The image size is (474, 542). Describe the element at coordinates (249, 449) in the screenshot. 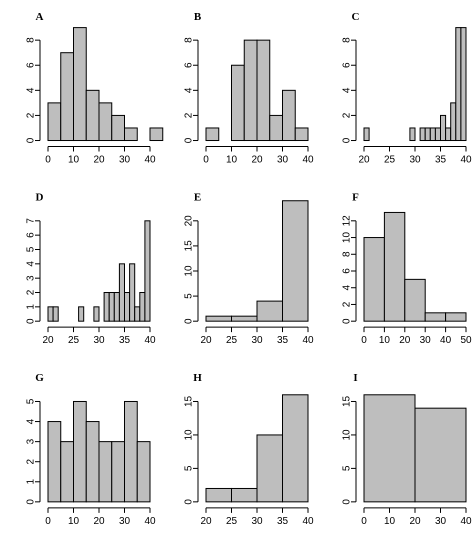

I see `histogram-panel-h: H 20 25 30 35 40 0 5 10 15` at that location.